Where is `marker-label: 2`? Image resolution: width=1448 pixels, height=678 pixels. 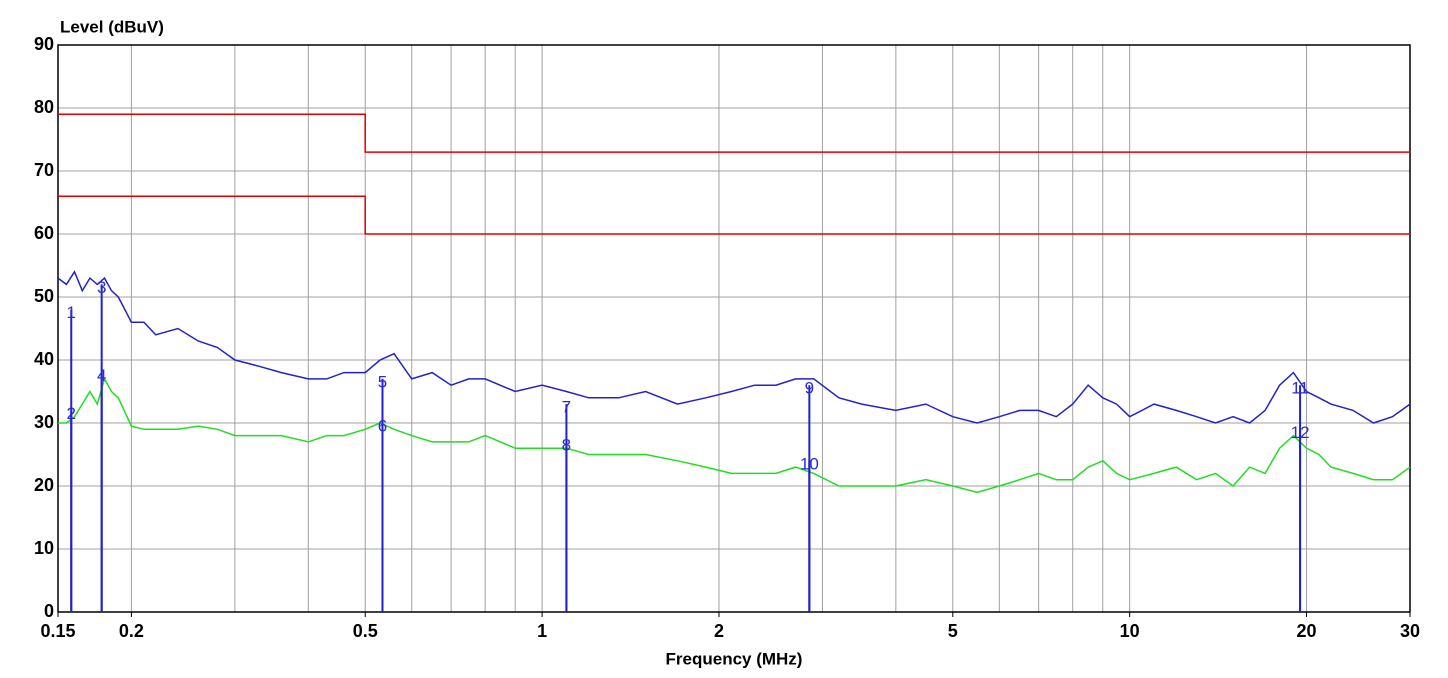 marker-label: 2 is located at coordinates (71, 413).